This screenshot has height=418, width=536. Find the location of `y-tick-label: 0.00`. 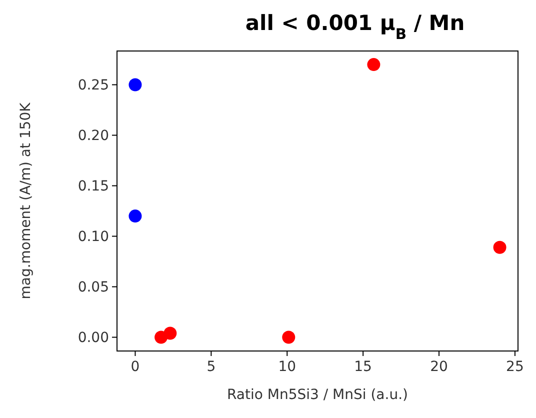

y-tick-label: 0.00 is located at coordinates (93, 338).